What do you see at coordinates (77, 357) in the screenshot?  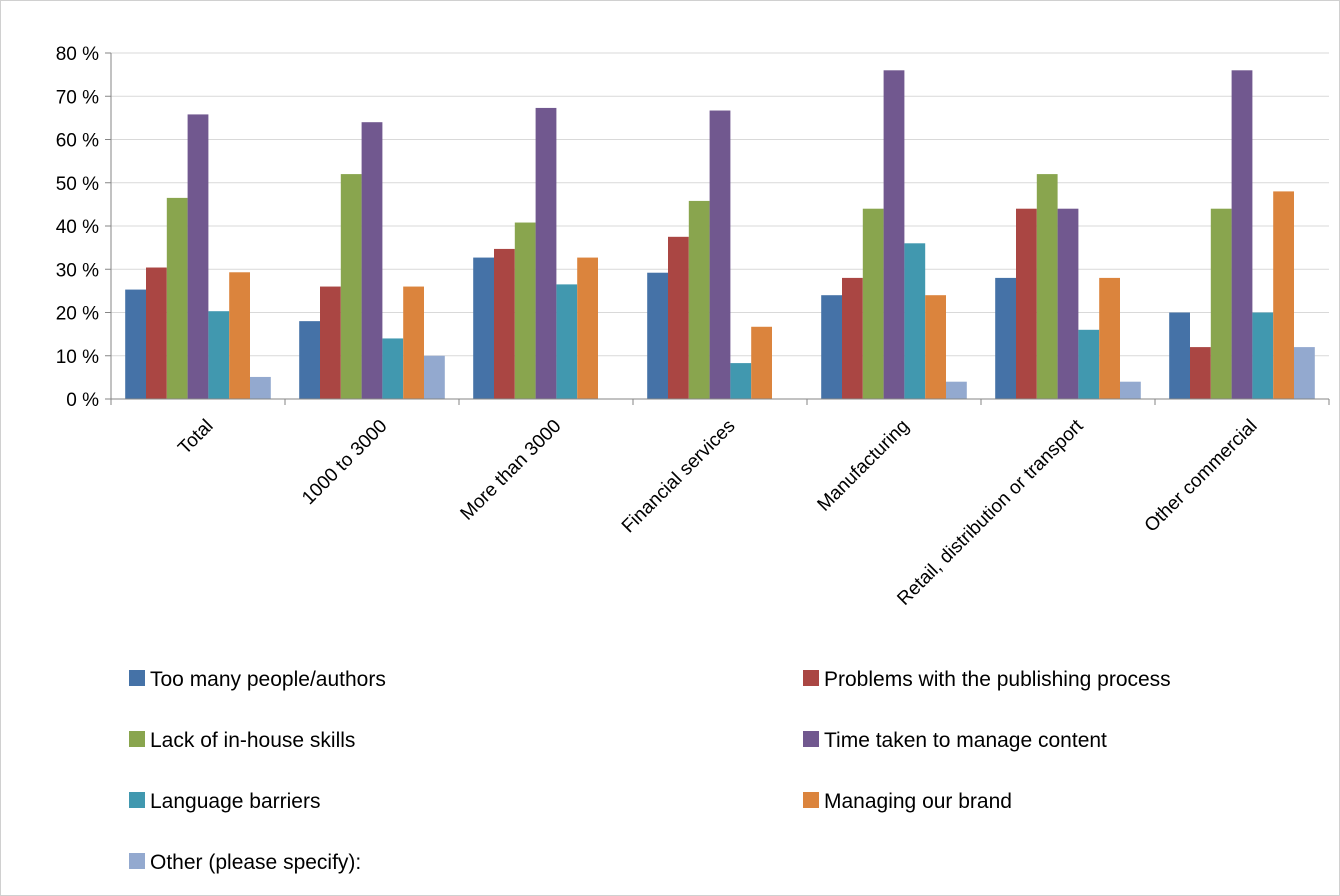 I see `y-tick-label: 10 %` at bounding box center [77, 357].